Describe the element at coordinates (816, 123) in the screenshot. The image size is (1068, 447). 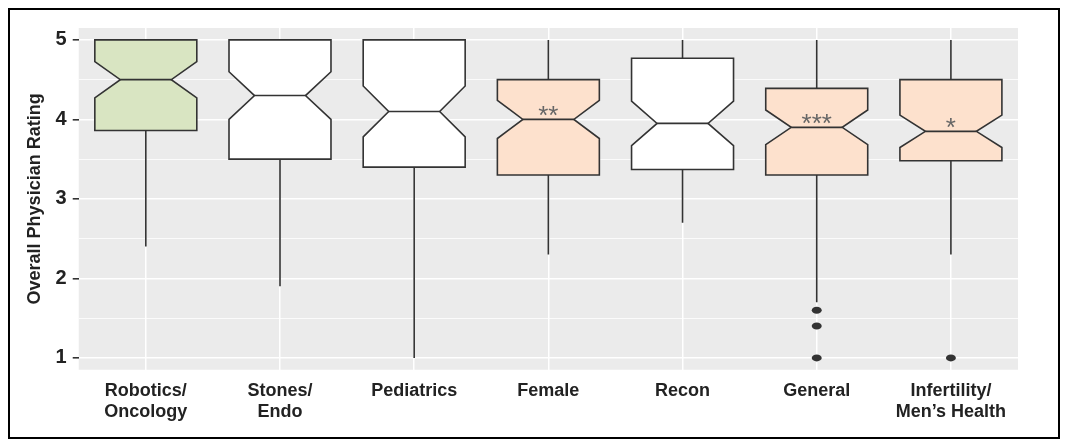
I see `annotation: ***` at that location.